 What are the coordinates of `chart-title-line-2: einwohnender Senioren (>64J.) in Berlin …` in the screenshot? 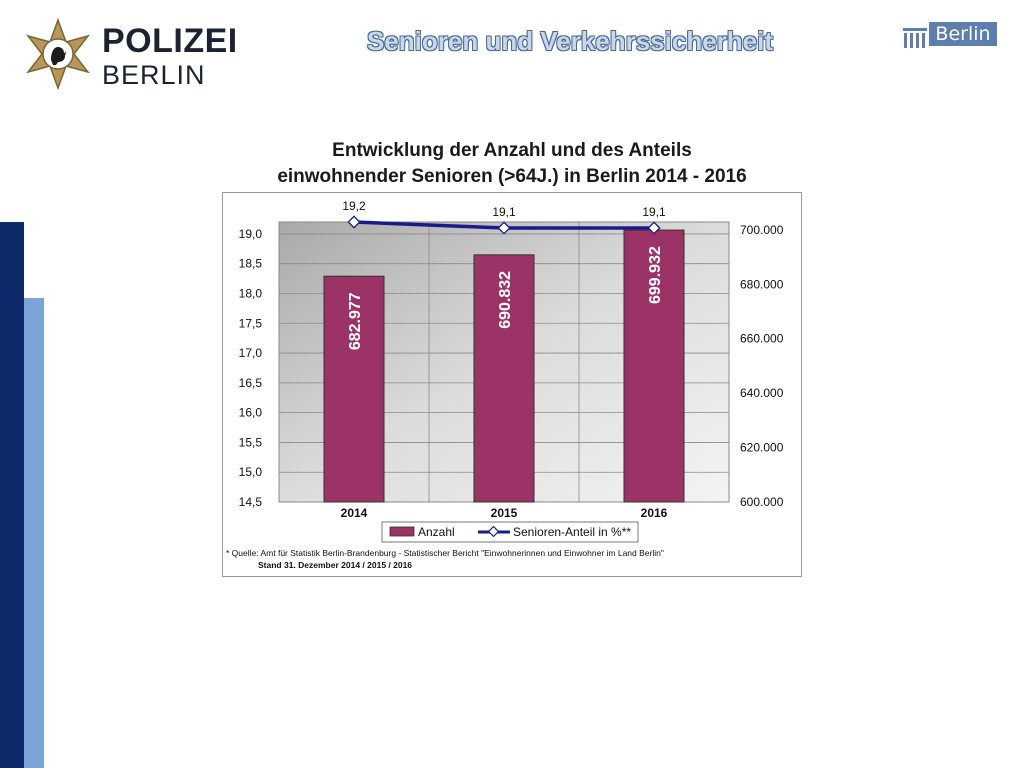 It's located at (512, 176).